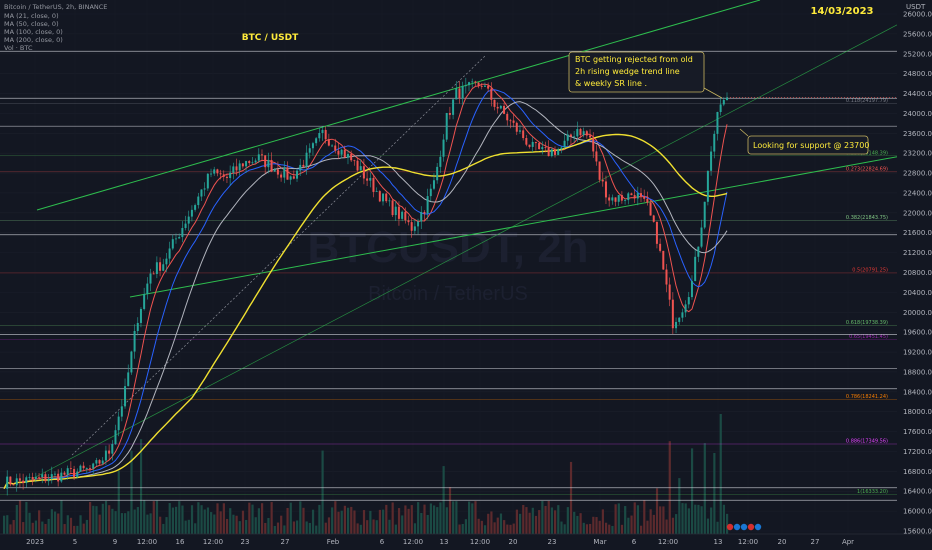 The height and width of the screenshot is (550, 932). I want to click on fib-level-label: 0.786(18241.24), so click(867, 397).